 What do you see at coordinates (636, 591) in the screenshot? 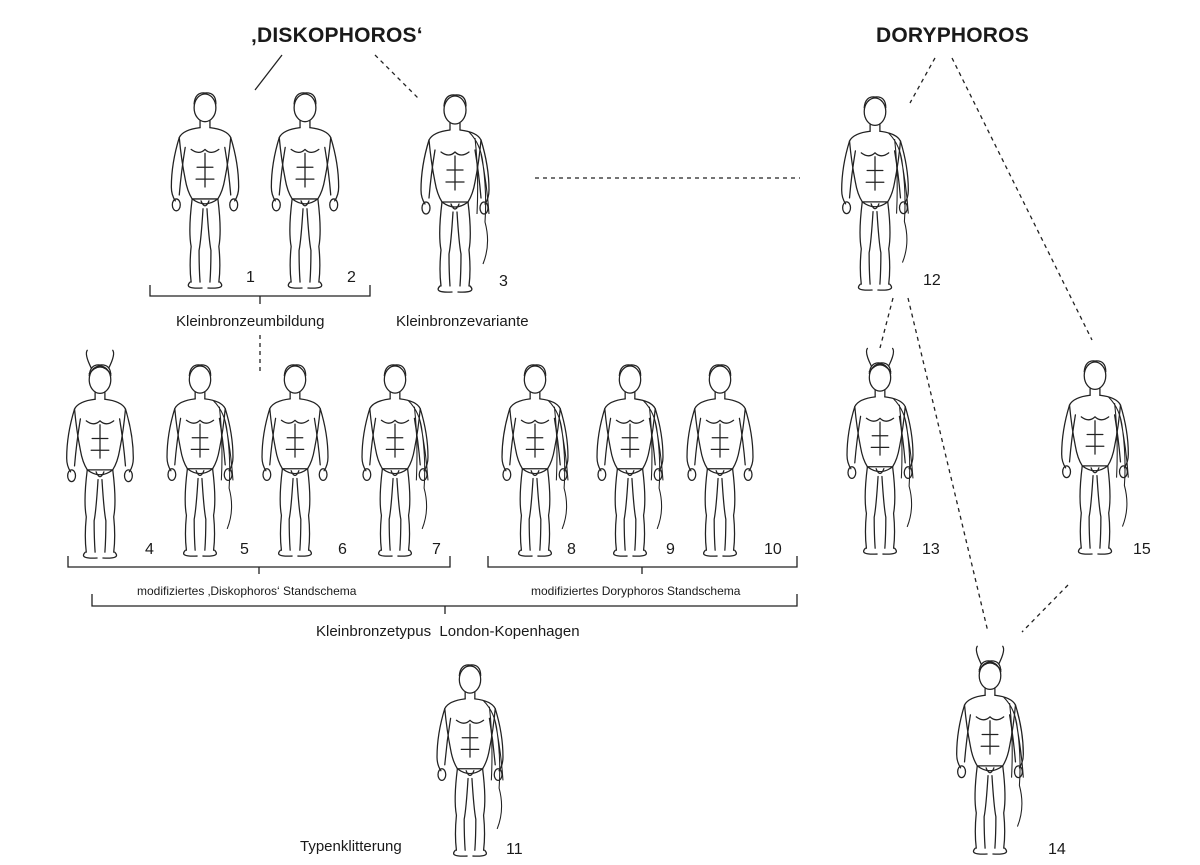
I see `caption-doryphoros-standschema: modifiziertes Doryphoros Standschema` at bounding box center [636, 591].